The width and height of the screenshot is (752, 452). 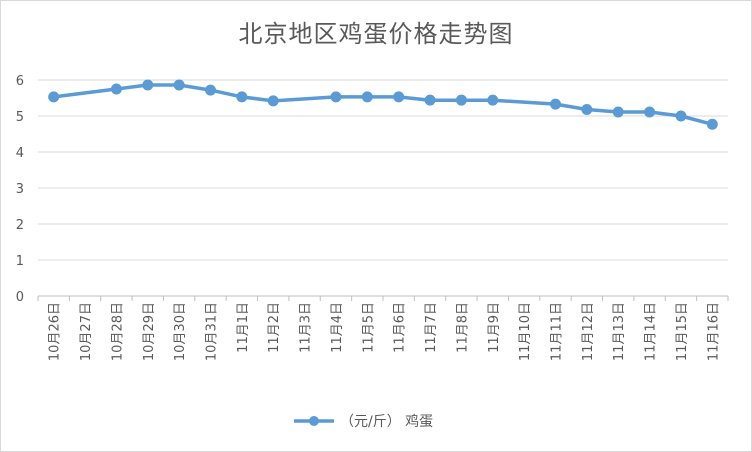 I want to click on x-tick-label: 11月10日, so click(x=525, y=331).